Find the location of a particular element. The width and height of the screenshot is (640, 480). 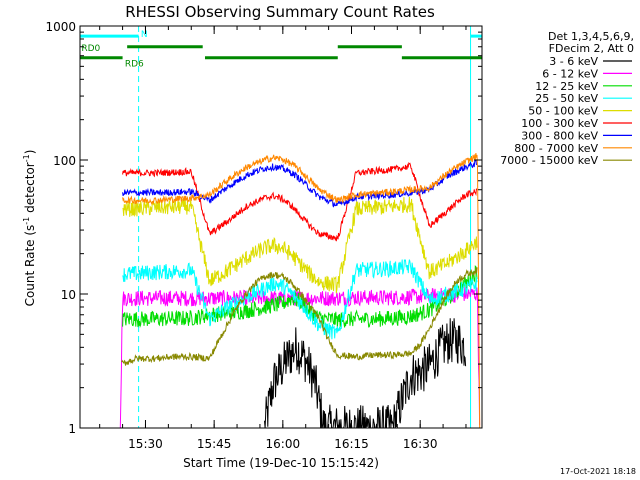

x-tick-label-3: 16:00 is located at coordinates (283, 444).